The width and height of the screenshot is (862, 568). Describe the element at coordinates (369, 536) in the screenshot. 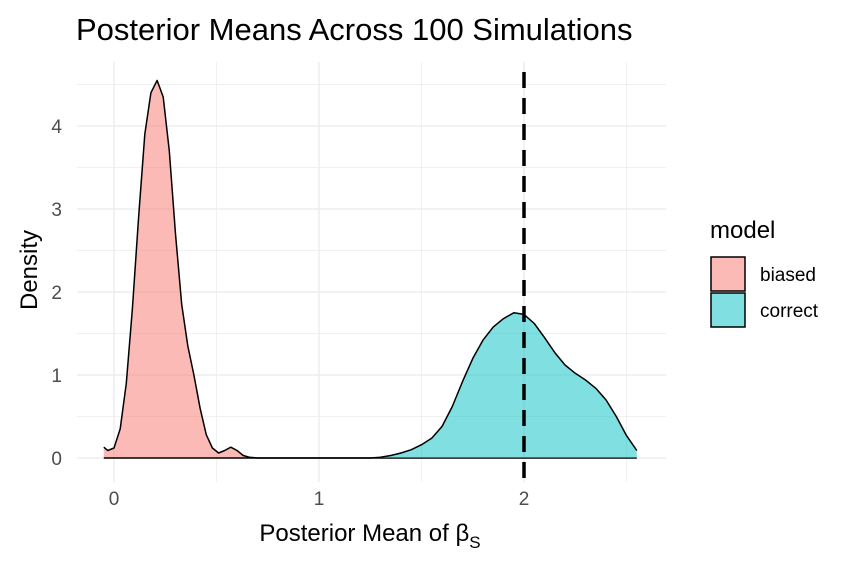

I see `x-axis-title: Posterior Mean of βS` at that location.